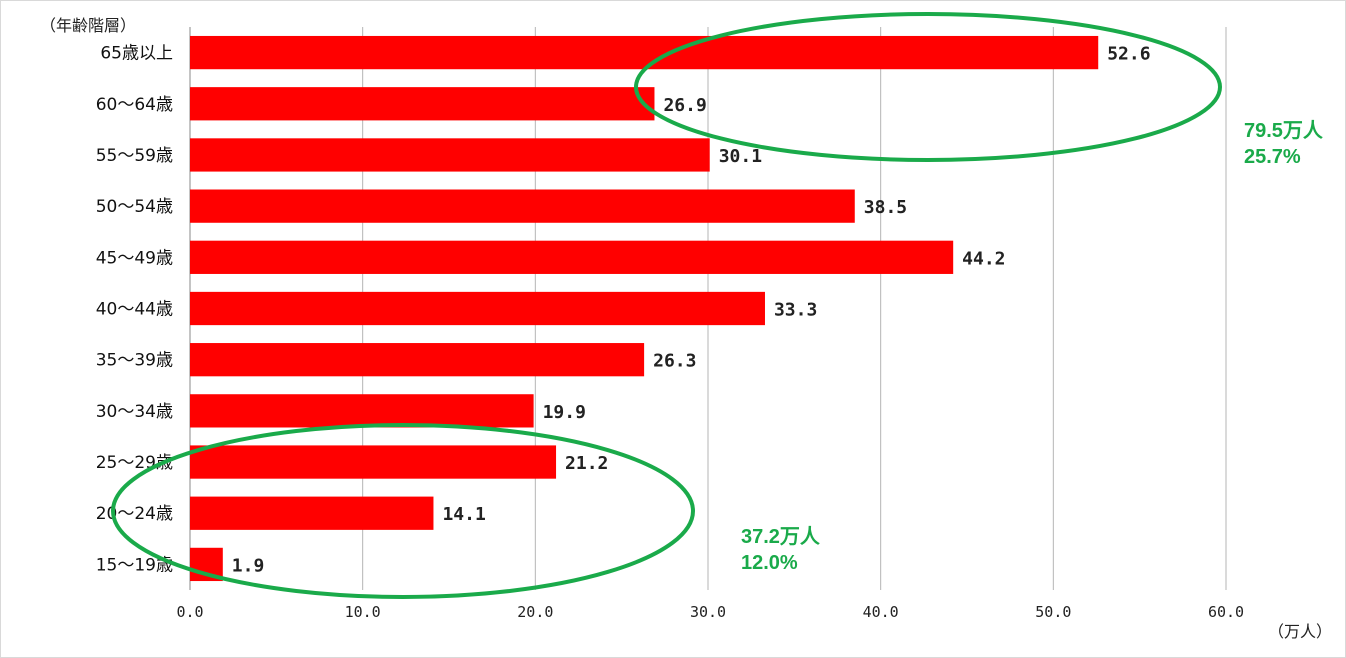 This screenshot has width=1346, height=658. Describe the element at coordinates (1226, 612) in the screenshot. I see `x-tick-label: 60.0` at that location.